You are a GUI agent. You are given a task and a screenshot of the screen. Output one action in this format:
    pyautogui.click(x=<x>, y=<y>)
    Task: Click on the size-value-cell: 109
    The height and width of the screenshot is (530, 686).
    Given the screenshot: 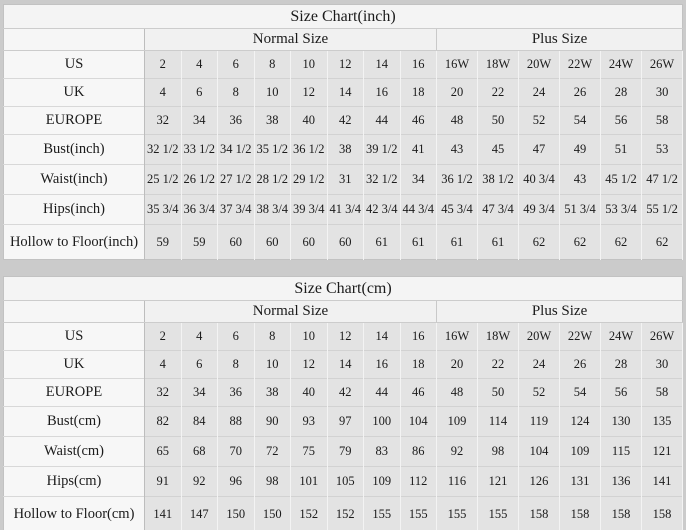 What is the action you would take?
    pyautogui.click(x=580, y=451)
    